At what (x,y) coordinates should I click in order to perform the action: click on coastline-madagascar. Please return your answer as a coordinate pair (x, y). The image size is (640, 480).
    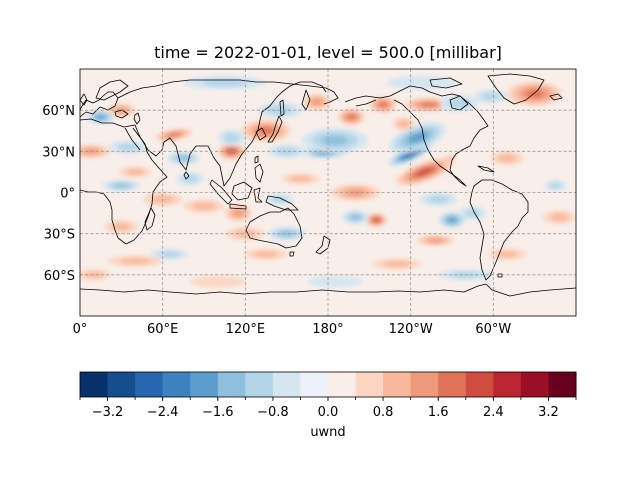
    Looking at the image, I should click on (150, 219).